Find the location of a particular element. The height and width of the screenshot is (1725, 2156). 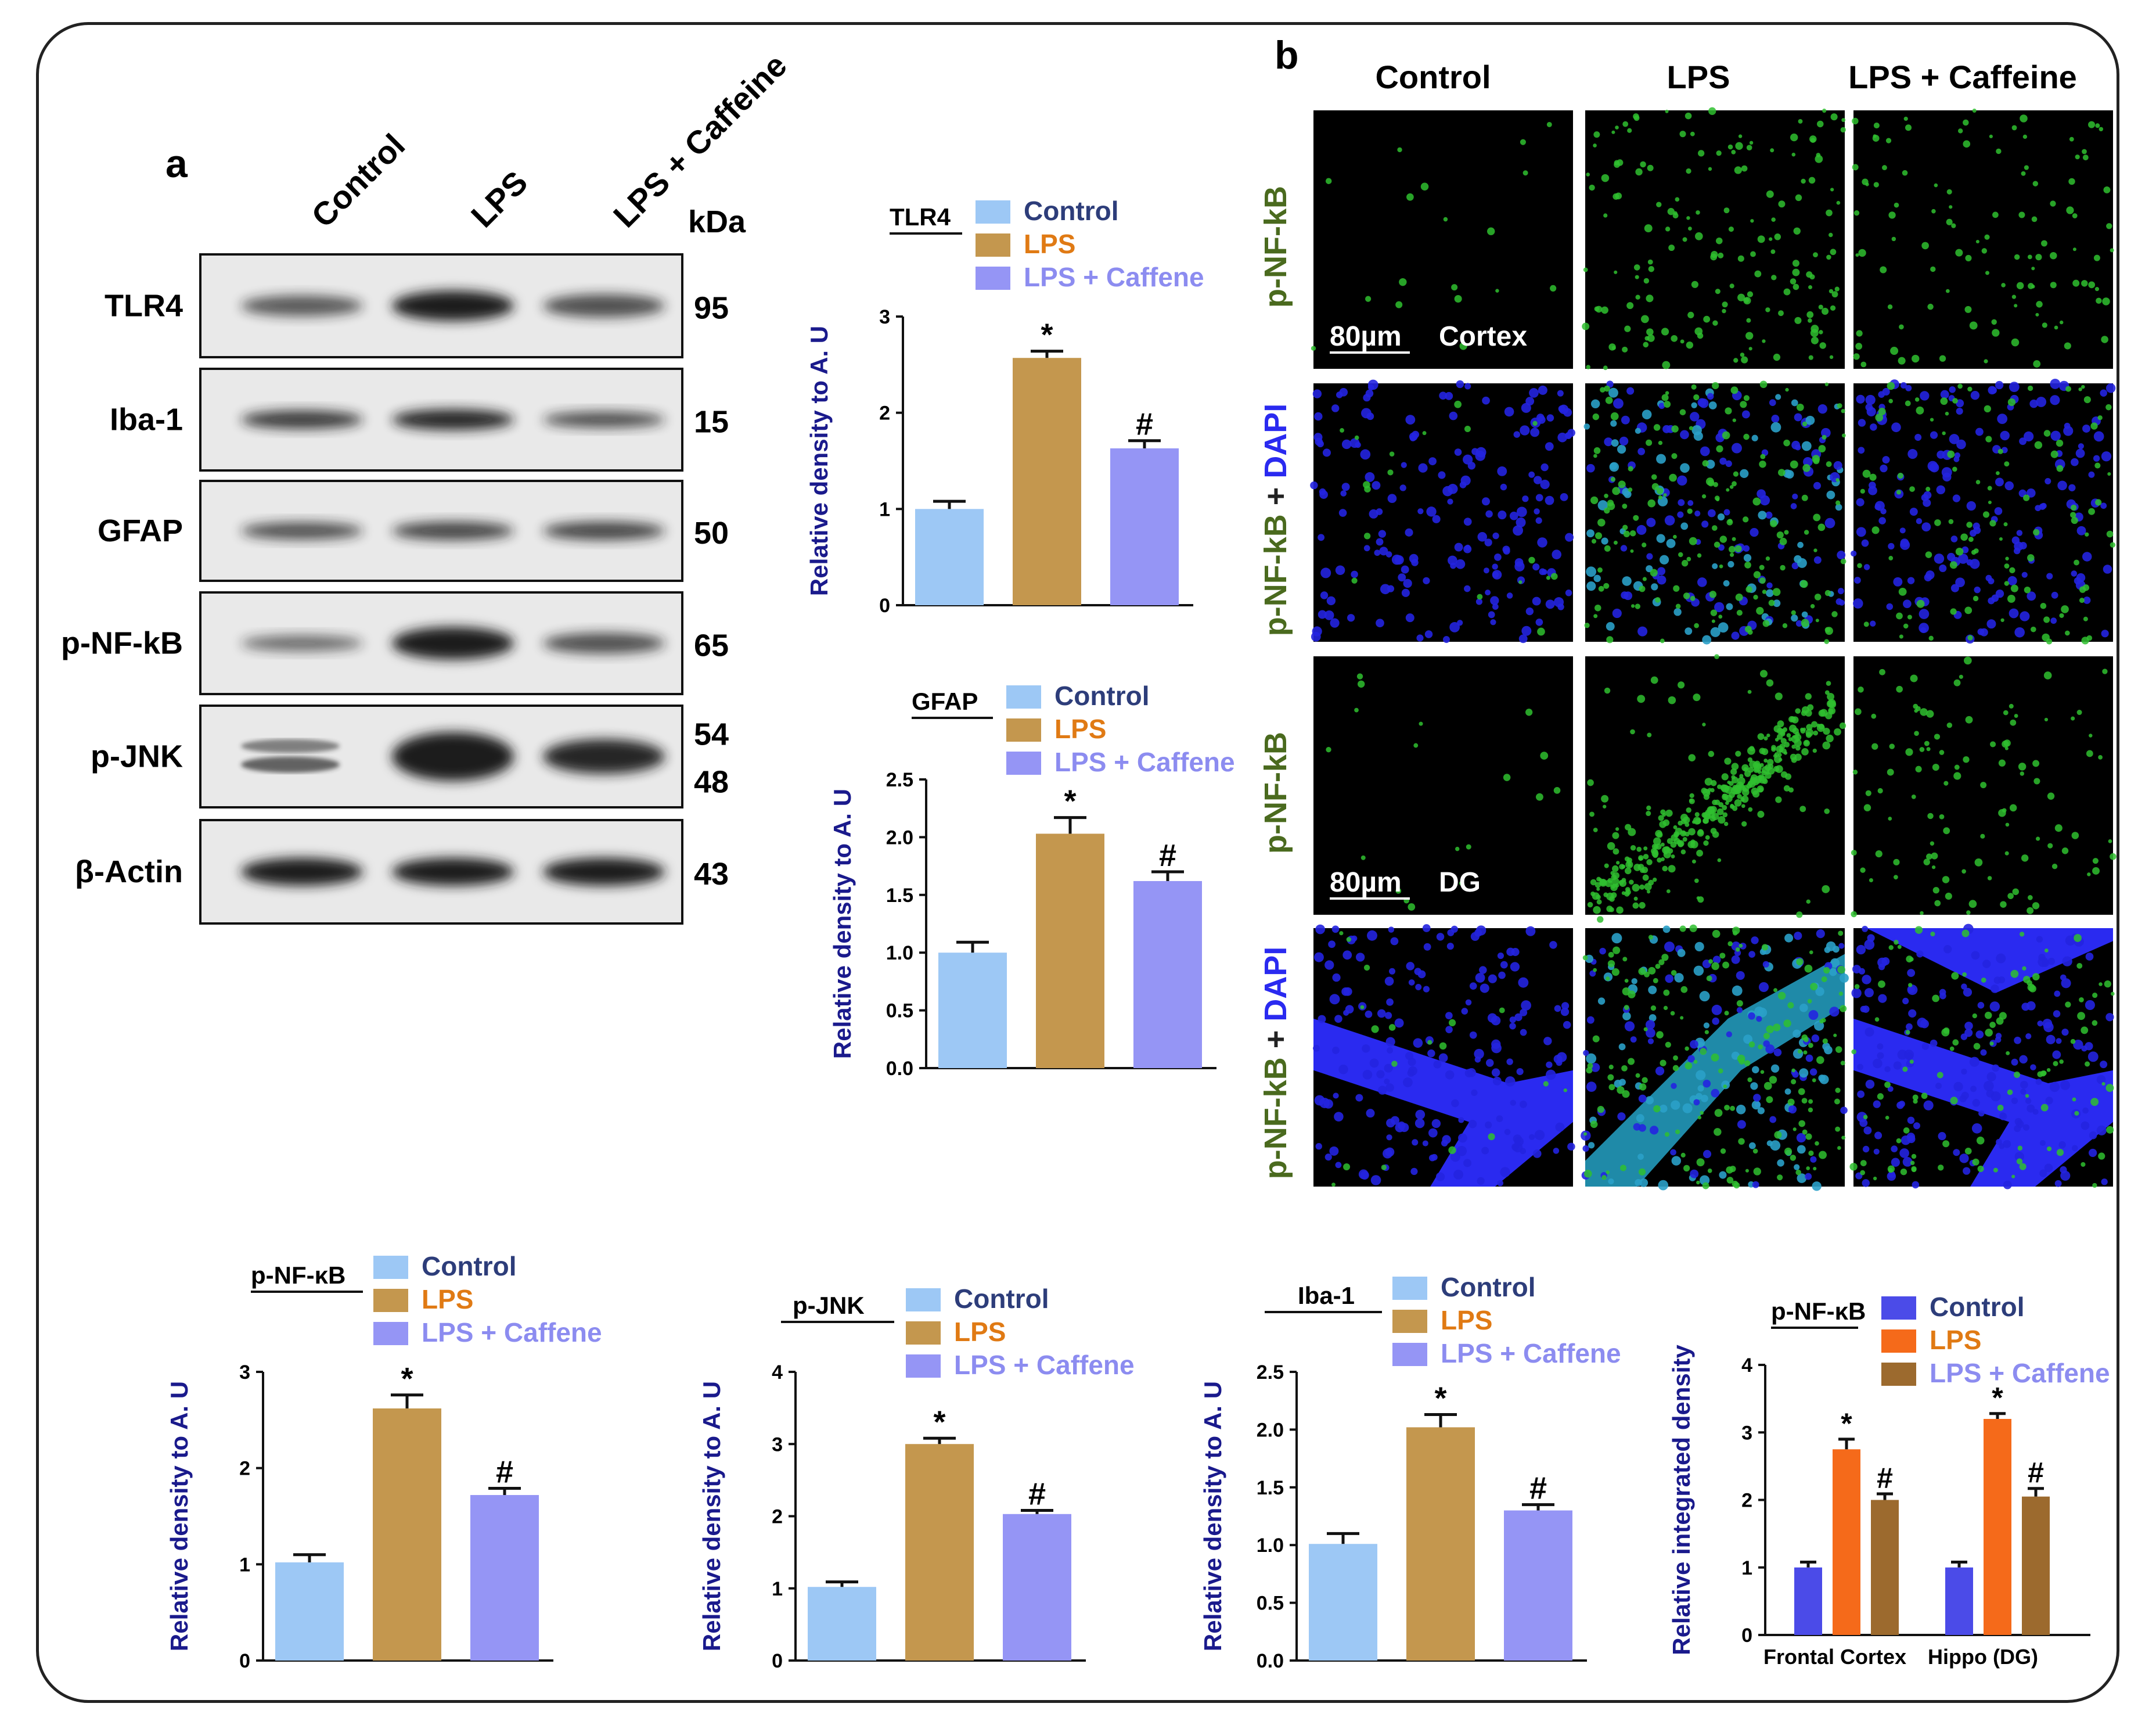

legend-label: Control is located at coordinates (1488, 1287).